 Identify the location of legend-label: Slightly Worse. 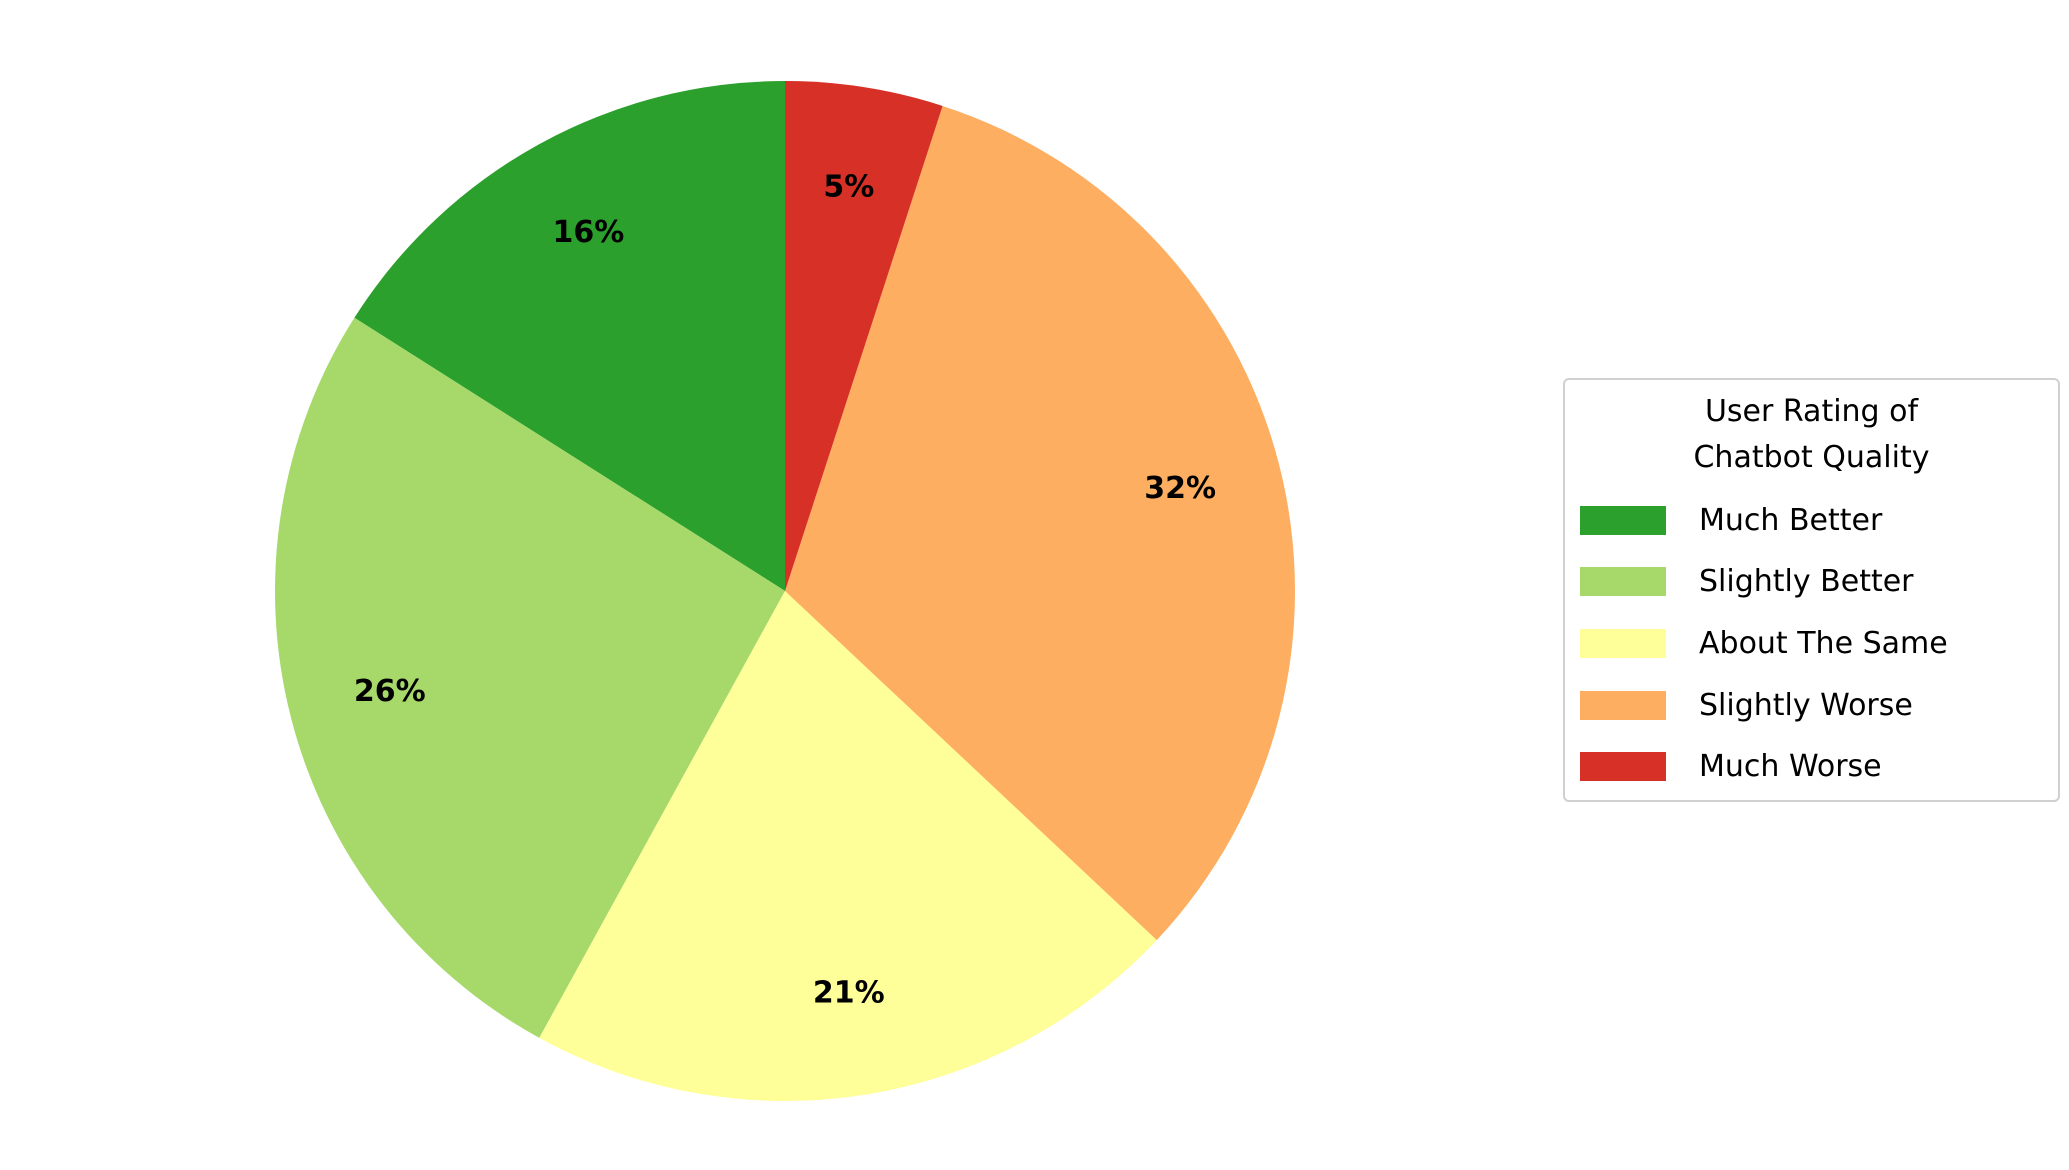
(1806, 705).